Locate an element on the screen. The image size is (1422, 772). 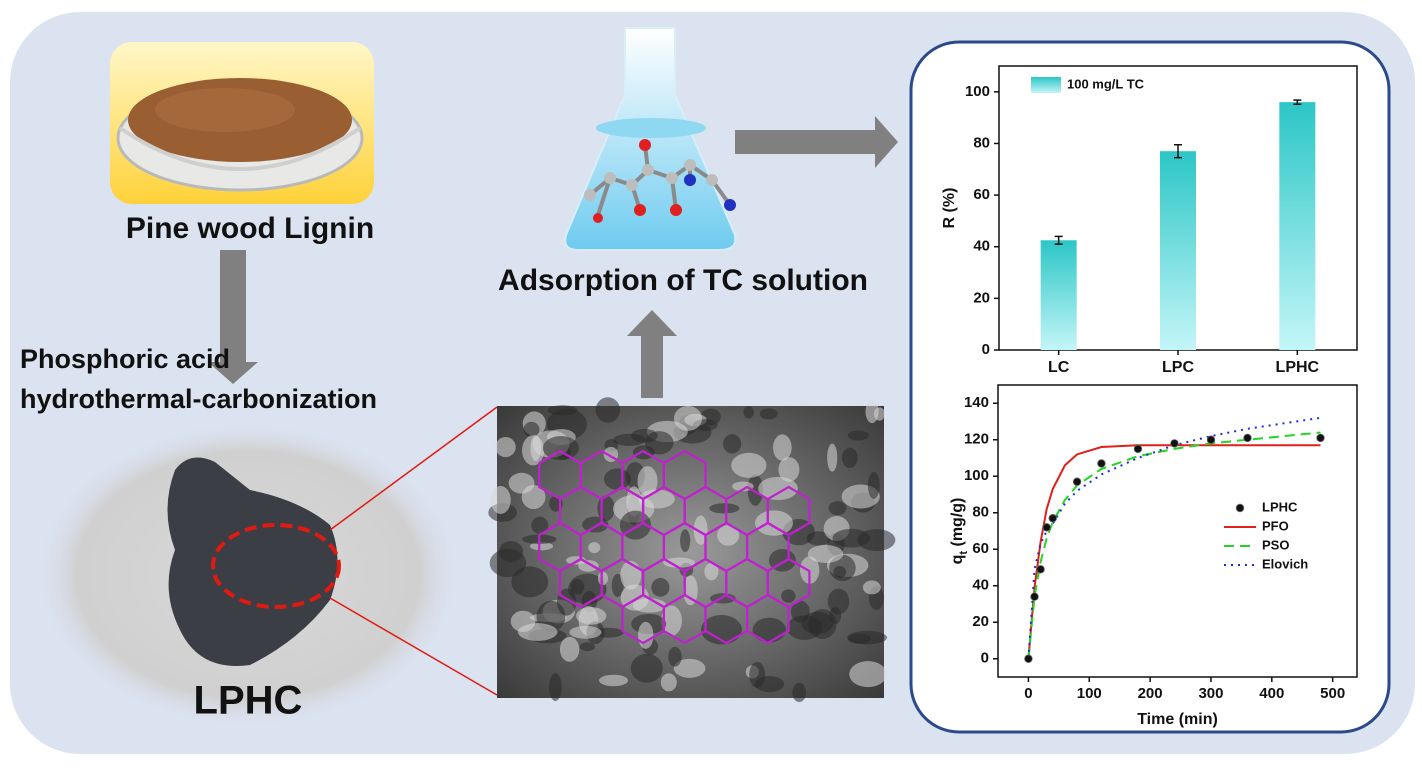
legend-label: PSO is located at coordinates (1275, 544).